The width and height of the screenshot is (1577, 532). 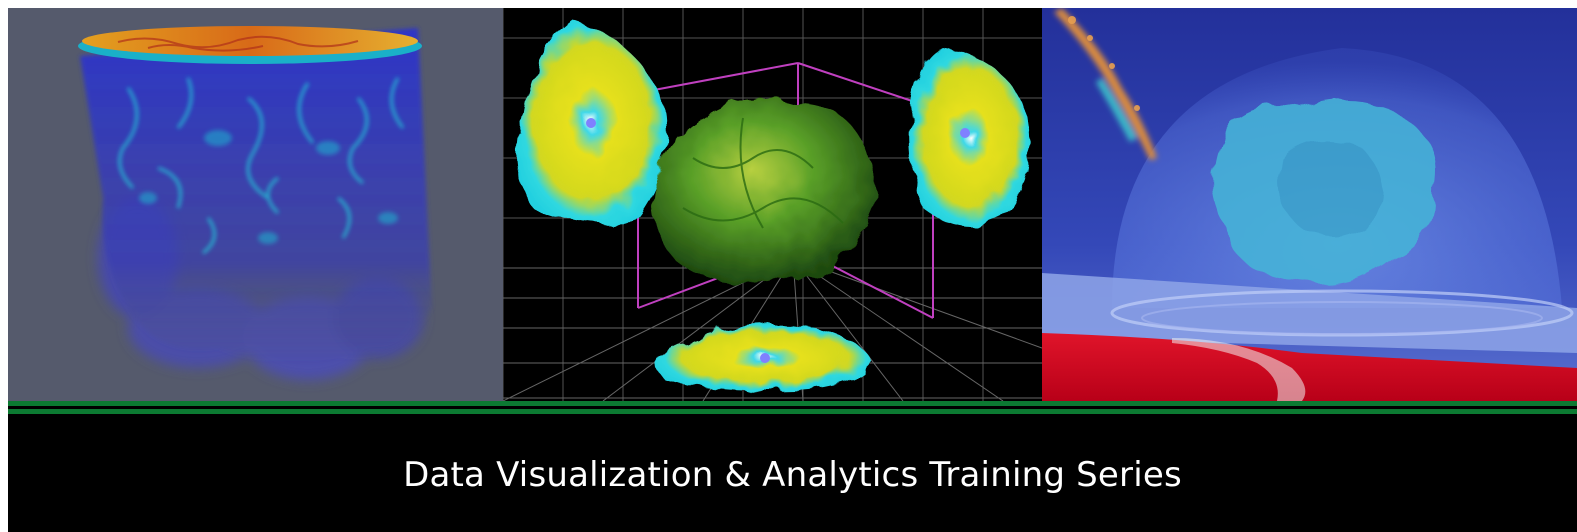 I want to click on accent-stripe-top, so click(x=792, y=403).